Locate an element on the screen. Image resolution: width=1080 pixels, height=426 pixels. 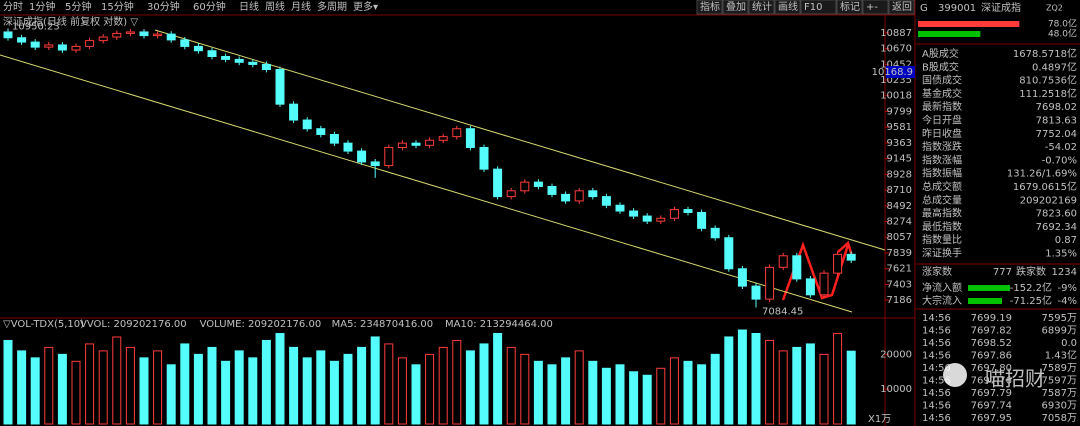
timeframe-tab: 日线 is located at coordinates (249, 6).